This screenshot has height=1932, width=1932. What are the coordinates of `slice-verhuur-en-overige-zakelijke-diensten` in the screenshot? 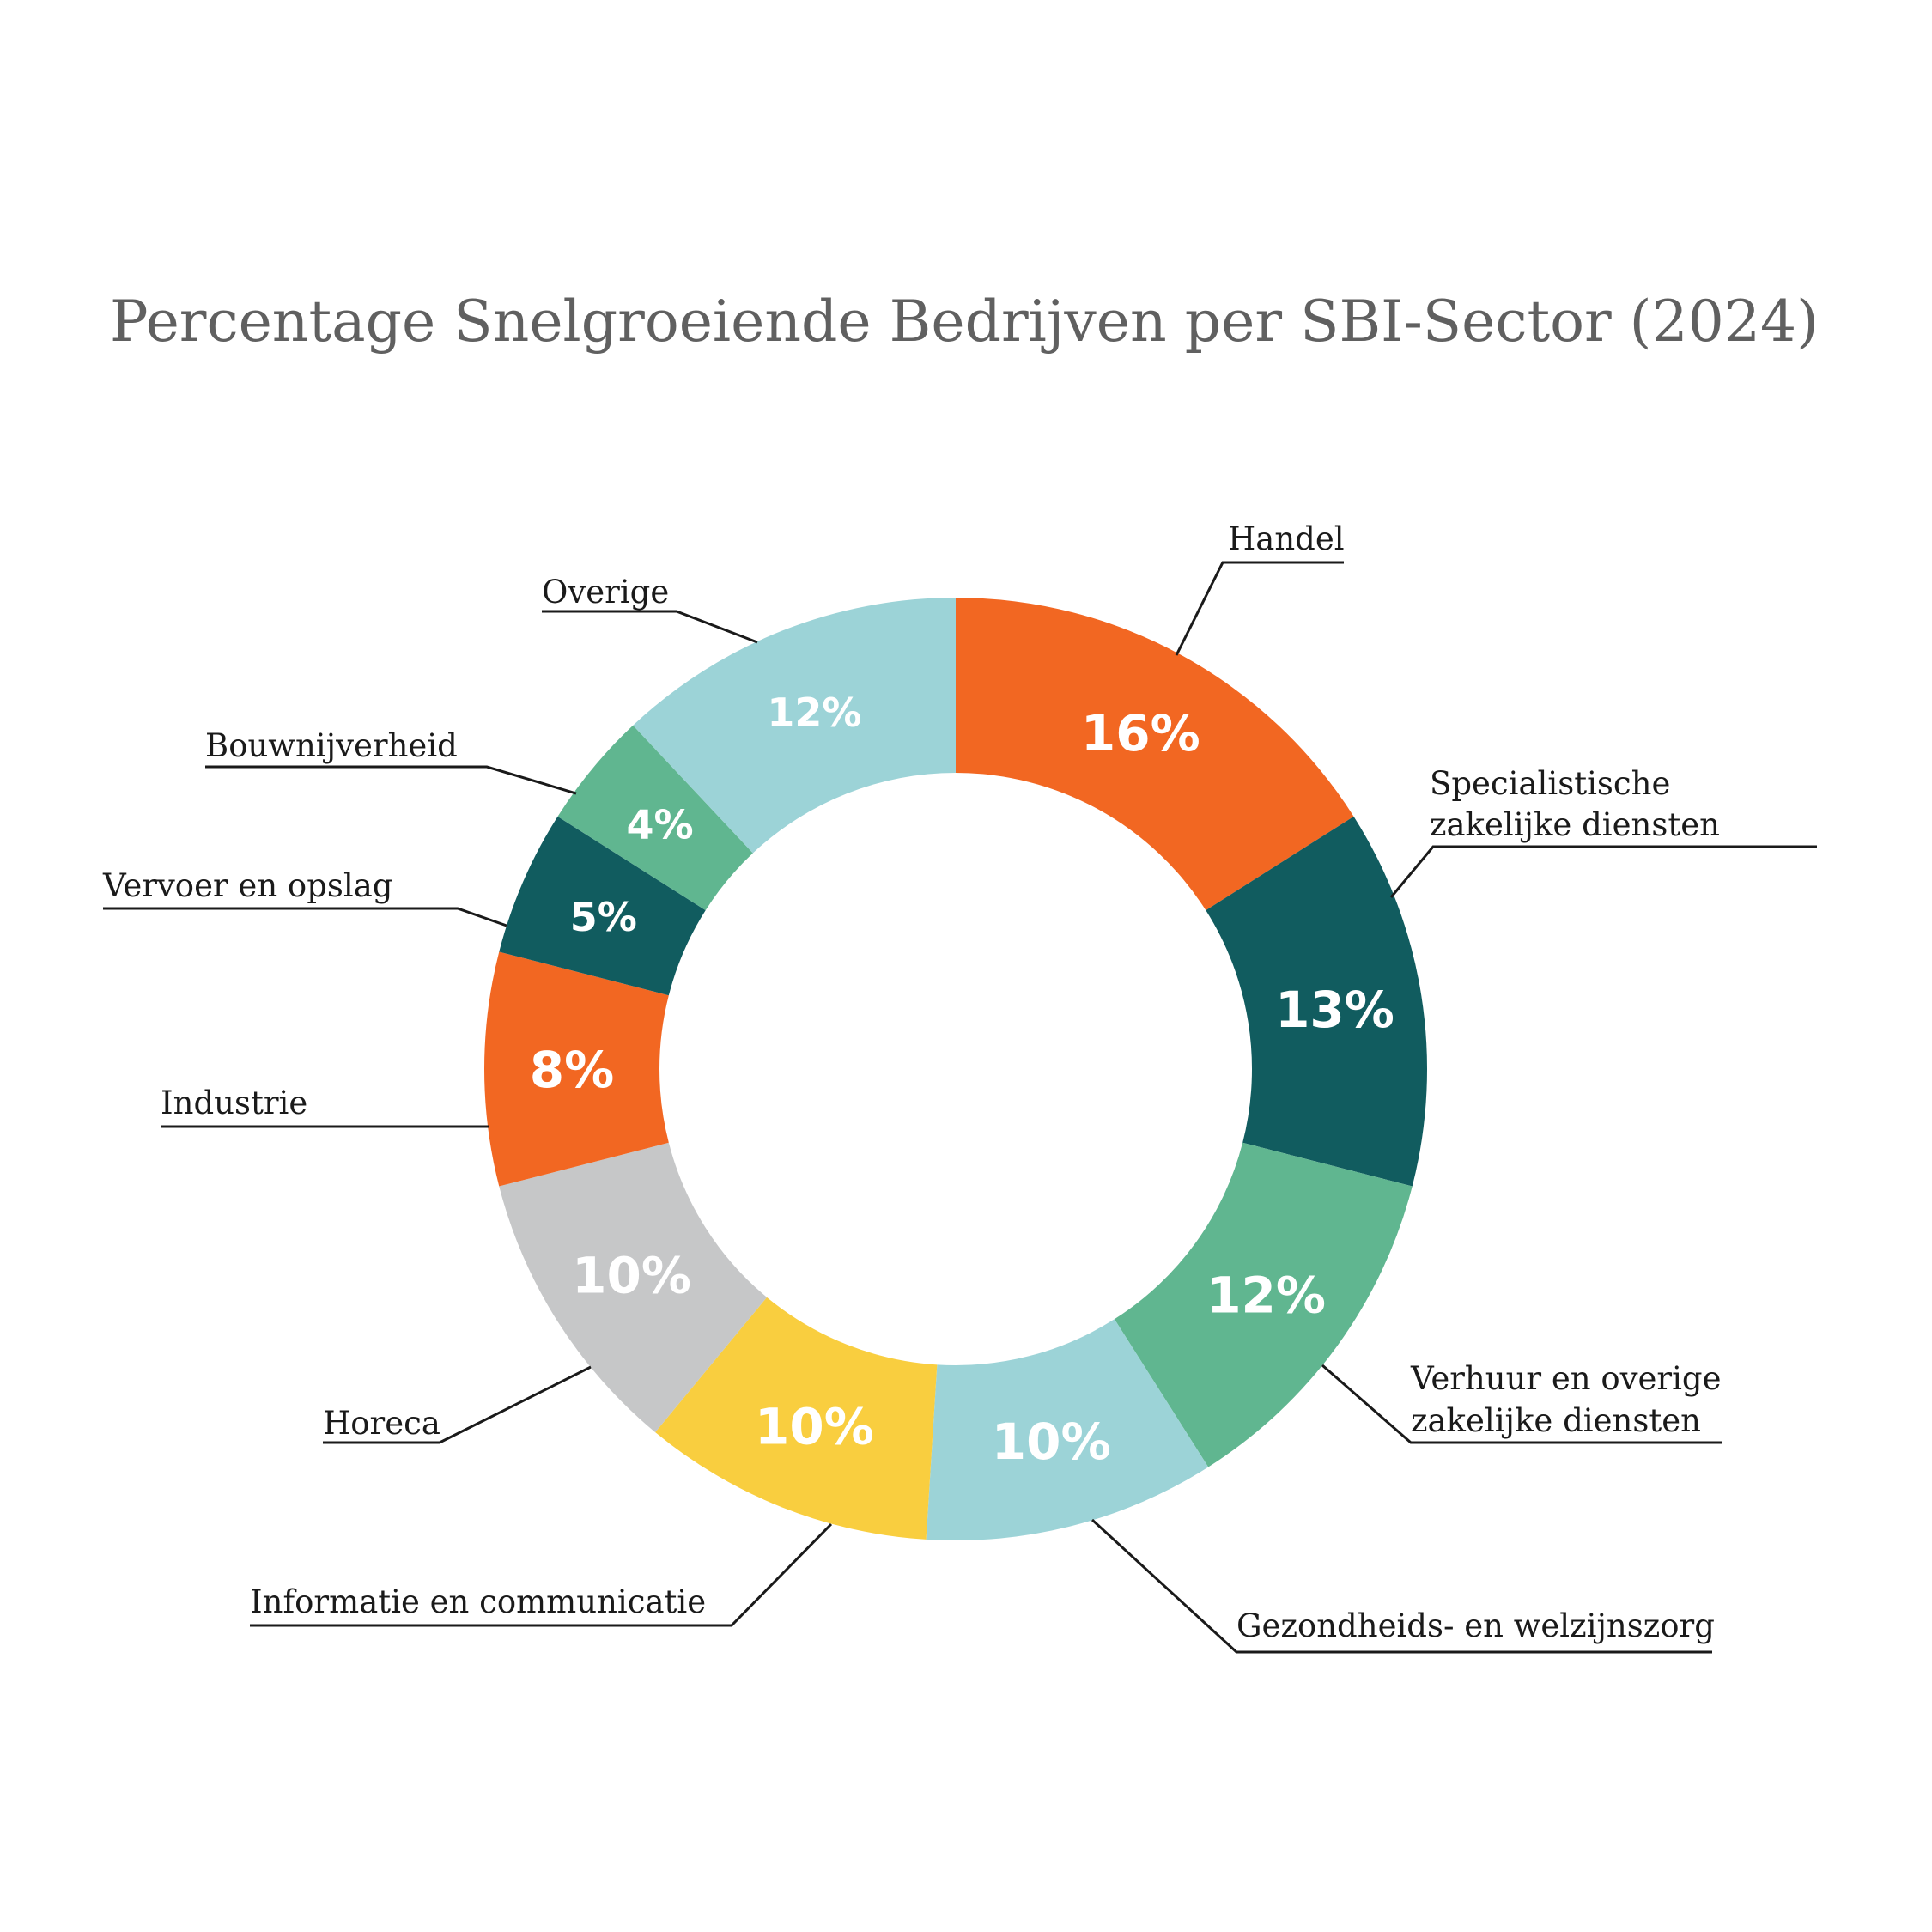 It's located at (1263, 1305).